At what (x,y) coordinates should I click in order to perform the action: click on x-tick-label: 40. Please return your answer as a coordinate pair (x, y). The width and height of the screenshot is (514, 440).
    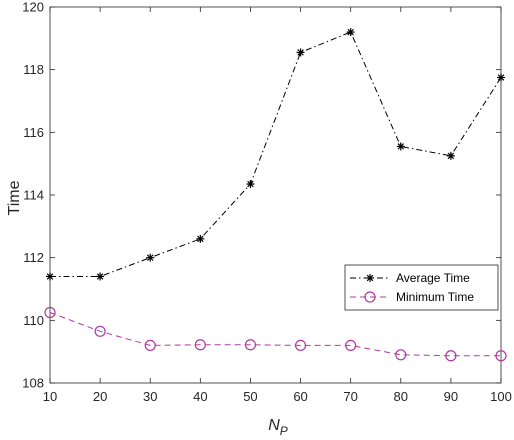
    Looking at the image, I should click on (200, 396).